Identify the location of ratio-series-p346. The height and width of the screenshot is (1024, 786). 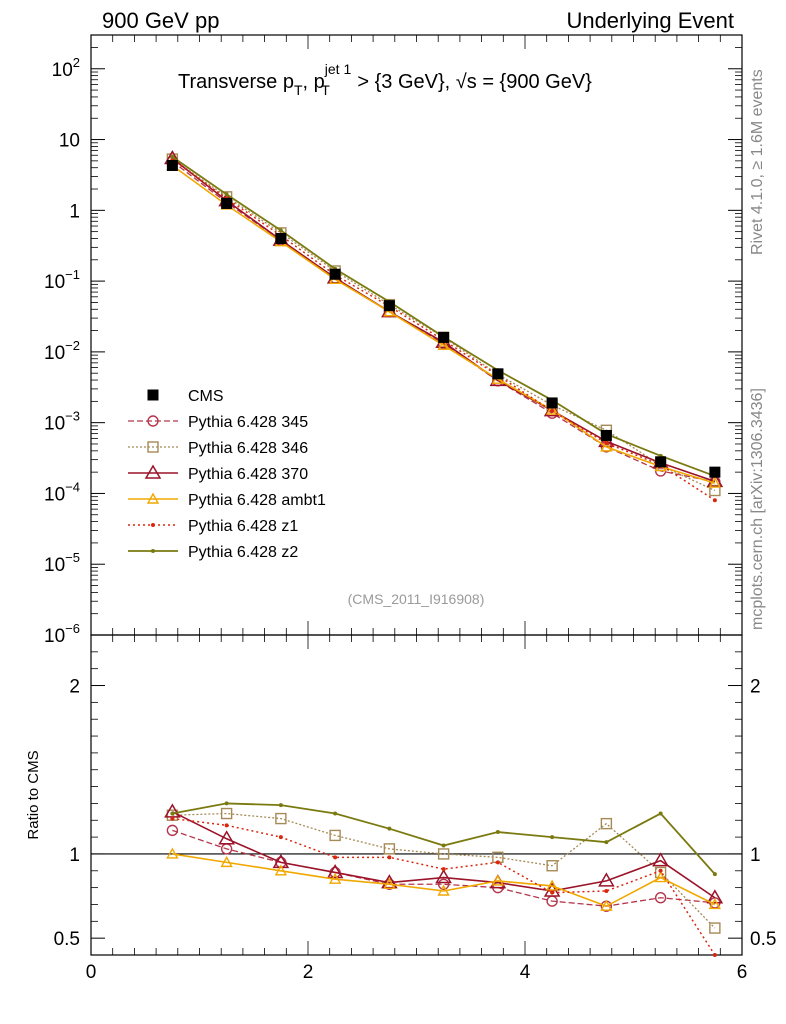
(443, 870).